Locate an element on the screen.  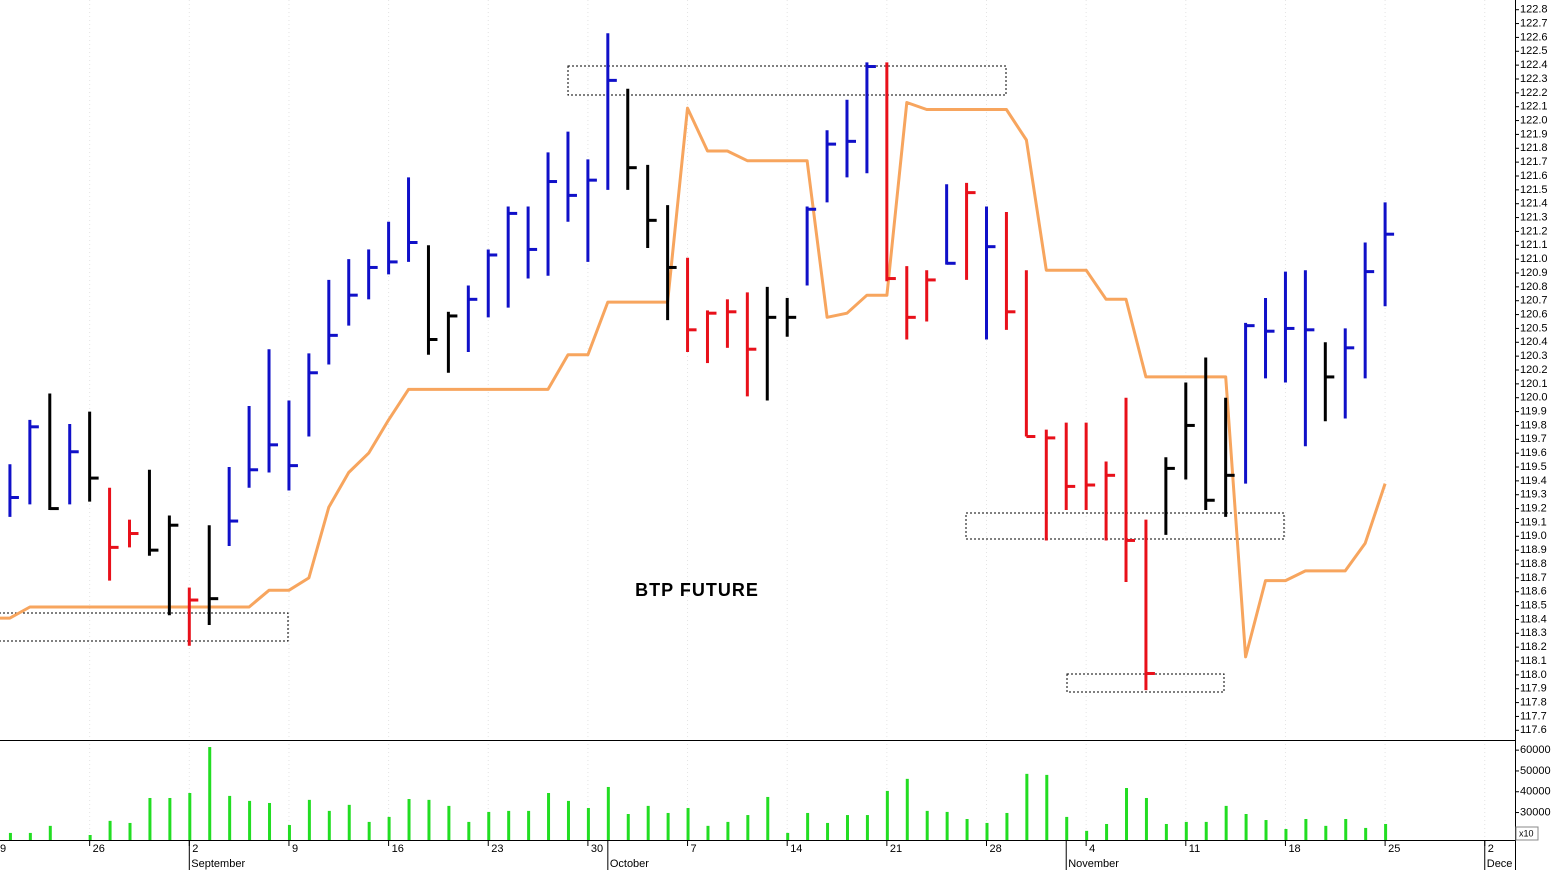
y-tick-label: 119.9 is located at coordinates (1533, 411).